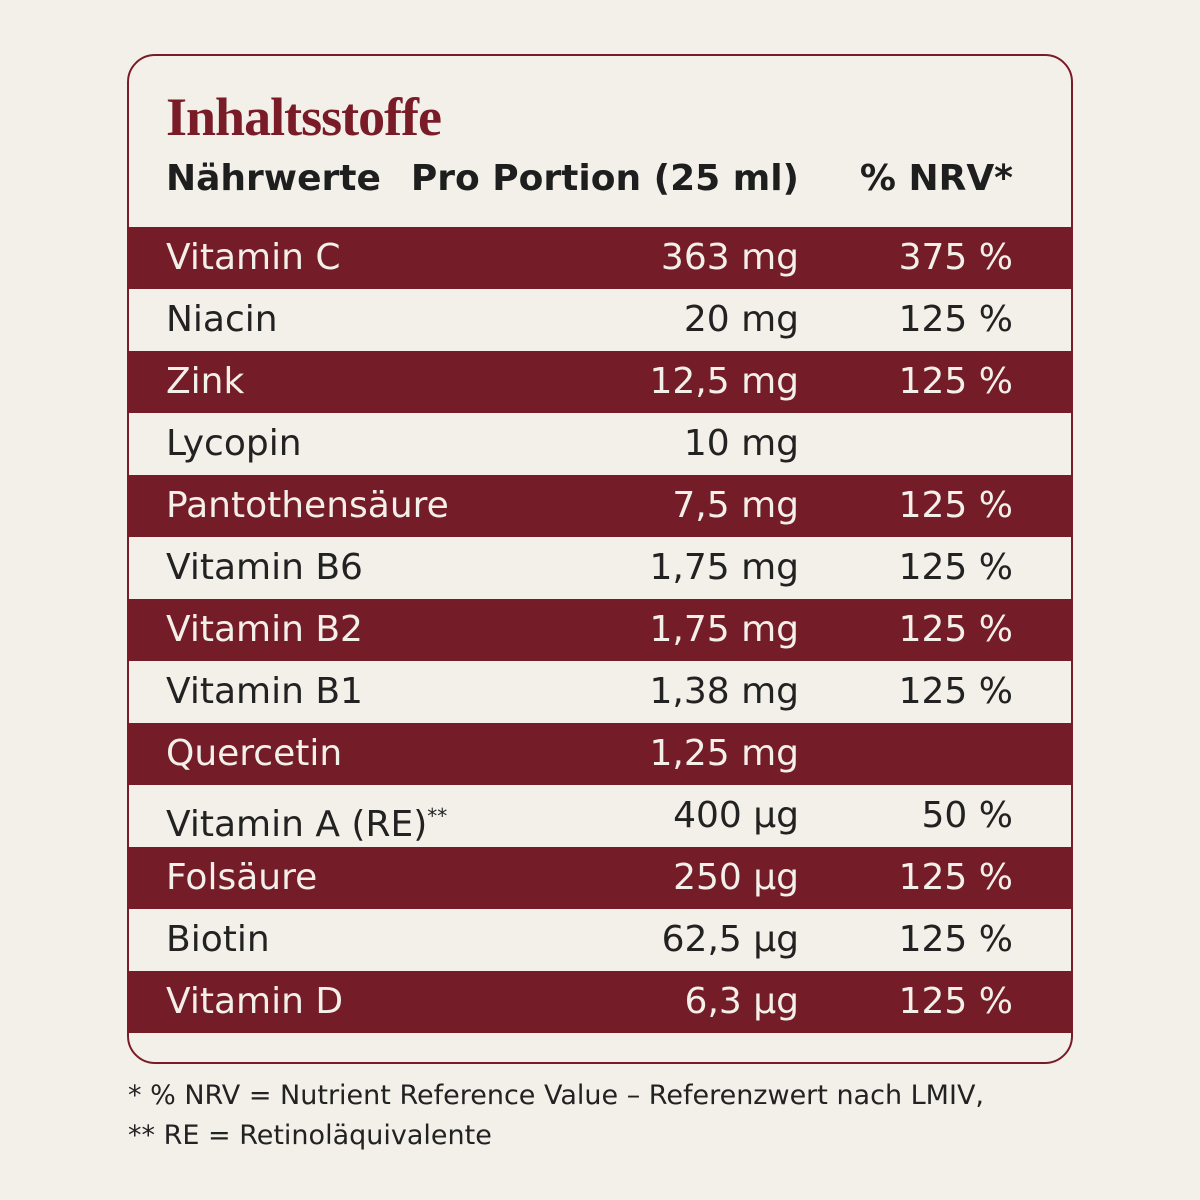 This screenshot has width=1200, height=1200. I want to click on nutrient-name-text: Biotin, so click(218, 939).